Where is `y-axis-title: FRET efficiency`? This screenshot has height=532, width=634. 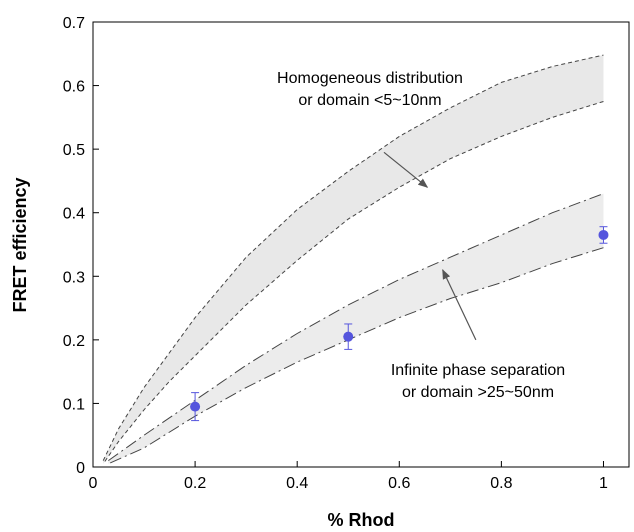 y-axis-title: FRET efficiency is located at coordinates (20, 244).